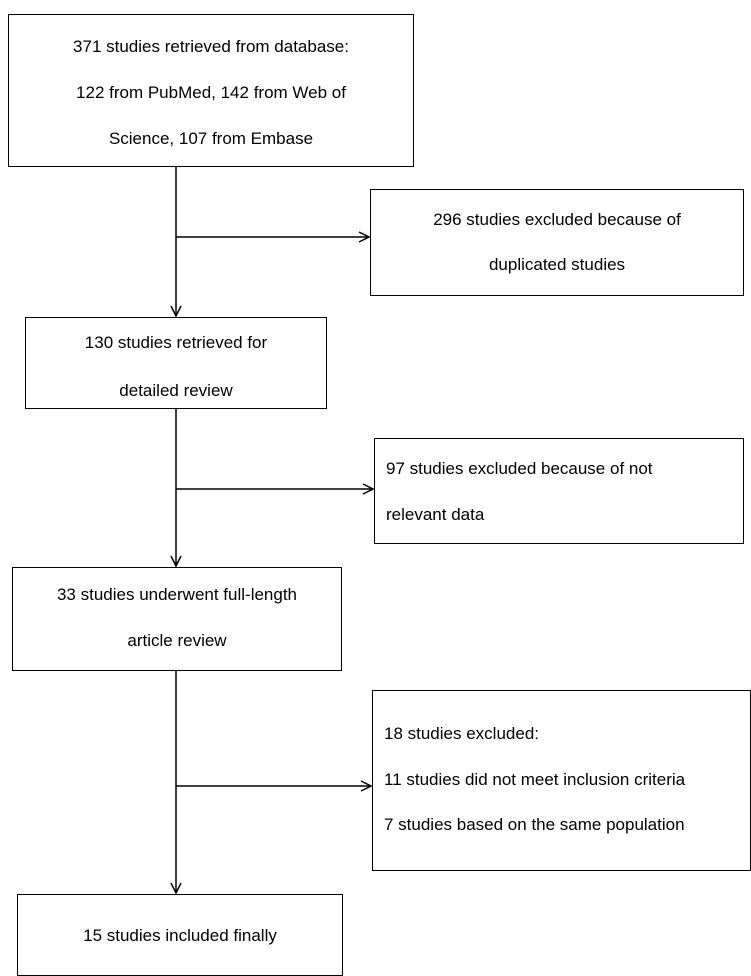  What do you see at coordinates (534, 824) in the screenshot?
I see `excluded-full-text-line-3: 7 studies based on the same population` at bounding box center [534, 824].